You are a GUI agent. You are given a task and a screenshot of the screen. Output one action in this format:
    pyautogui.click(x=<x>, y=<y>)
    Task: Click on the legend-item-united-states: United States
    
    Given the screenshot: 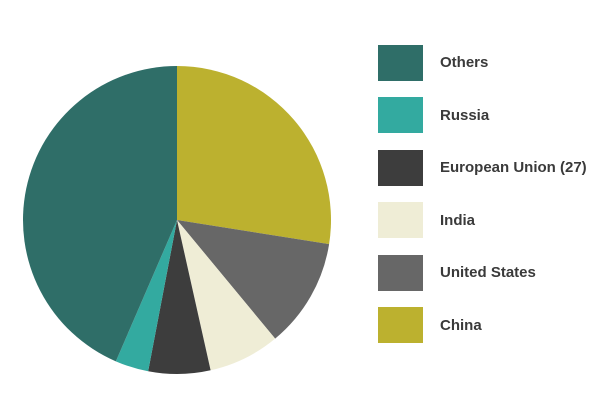 What is the action you would take?
    pyautogui.click(x=493, y=272)
    